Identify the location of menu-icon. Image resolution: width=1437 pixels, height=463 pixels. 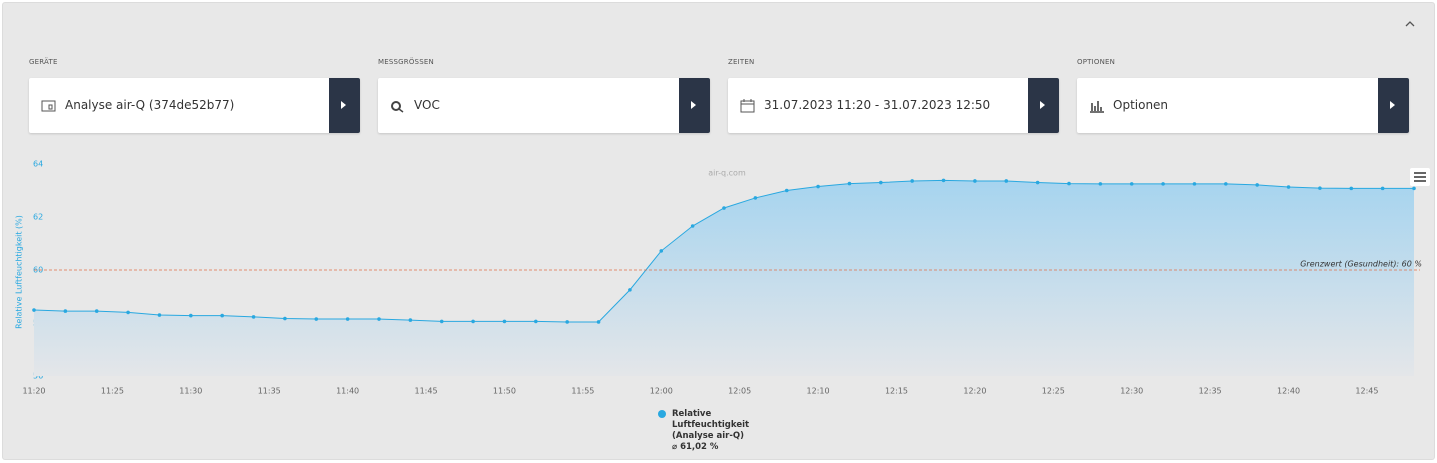
(1420, 177).